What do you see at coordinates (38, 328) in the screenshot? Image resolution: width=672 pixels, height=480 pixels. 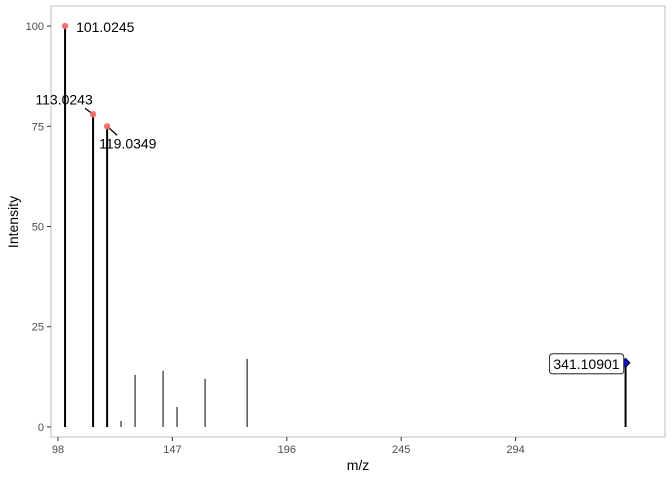 I see `y-tick-label: 25` at bounding box center [38, 328].